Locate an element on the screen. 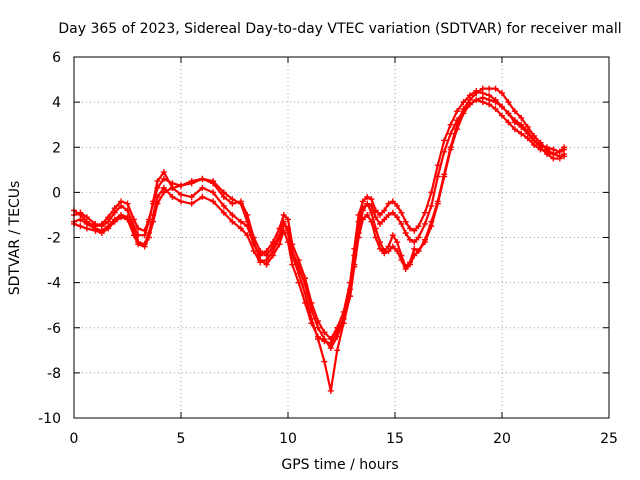  y-tick-label: 4 is located at coordinates (56, 103).